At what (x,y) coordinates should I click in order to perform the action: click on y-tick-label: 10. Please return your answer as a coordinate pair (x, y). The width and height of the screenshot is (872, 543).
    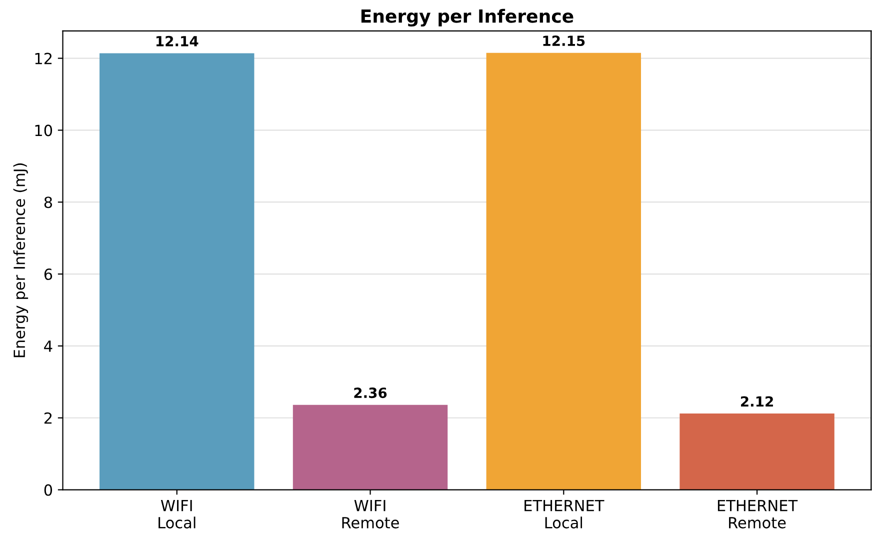
    Looking at the image, I should click on (43, 130).